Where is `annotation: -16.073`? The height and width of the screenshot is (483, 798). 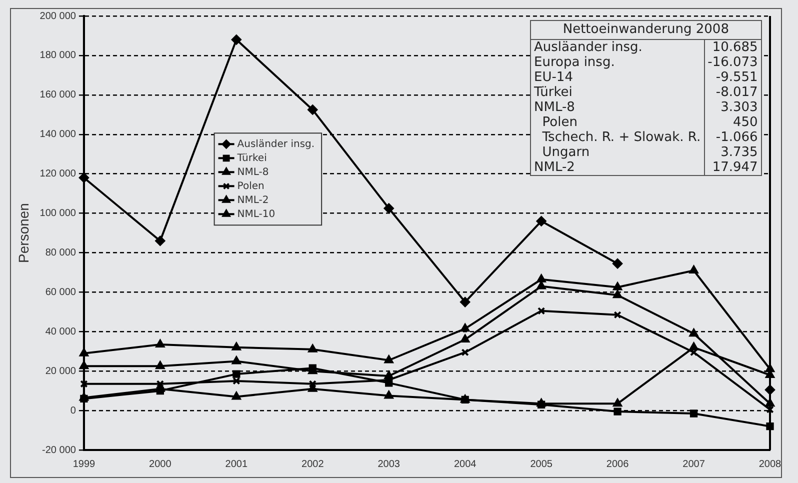 annotation: -16.073 is located at coordinates (733, 62).